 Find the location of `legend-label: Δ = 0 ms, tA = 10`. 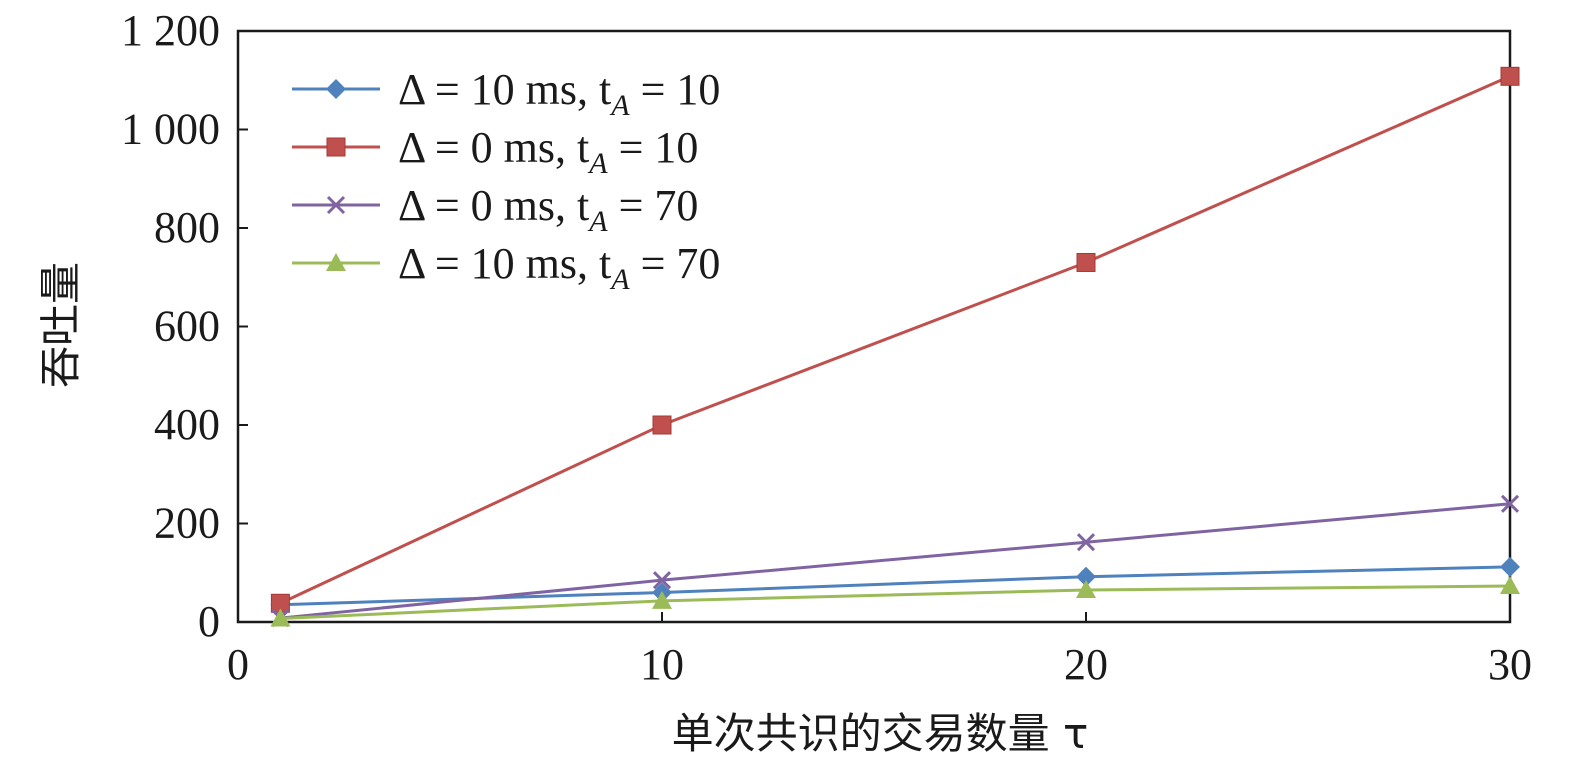

legend-label: Δ = 0 ms, tA = 10 is located at coordinates (548, 151).